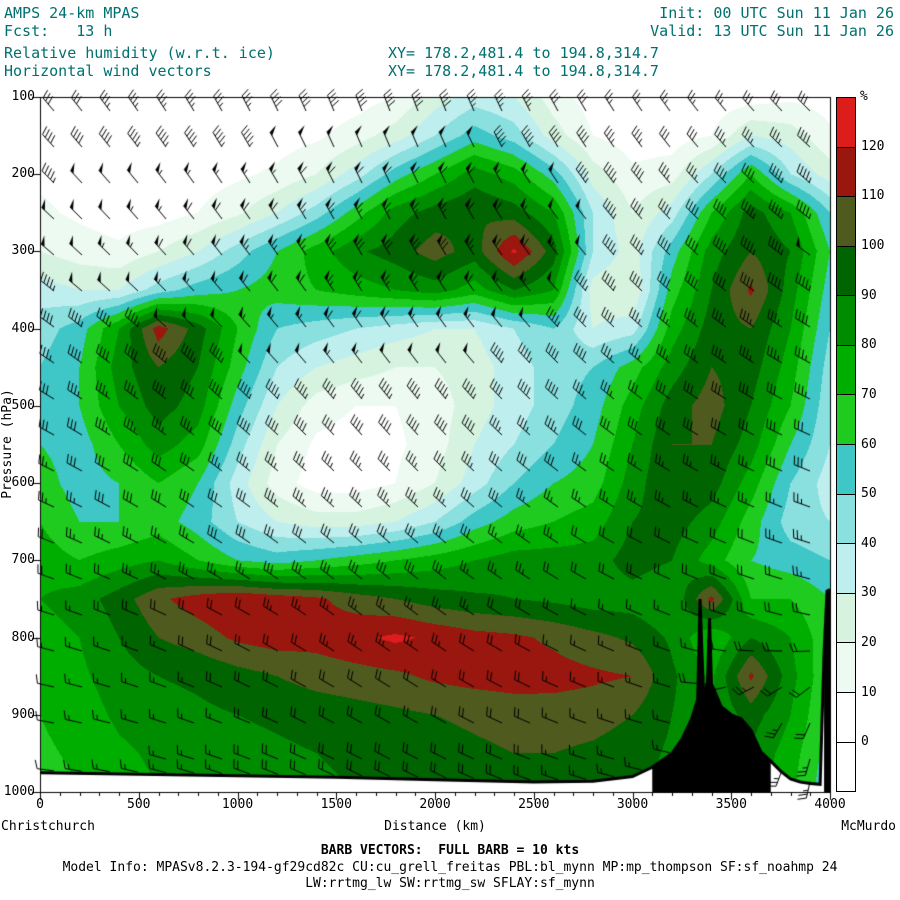  What do you see at coordinates (19, 791) in the screenshot?
I see `y-axis-tick-label: 1000` at bounding box center [19, 791].